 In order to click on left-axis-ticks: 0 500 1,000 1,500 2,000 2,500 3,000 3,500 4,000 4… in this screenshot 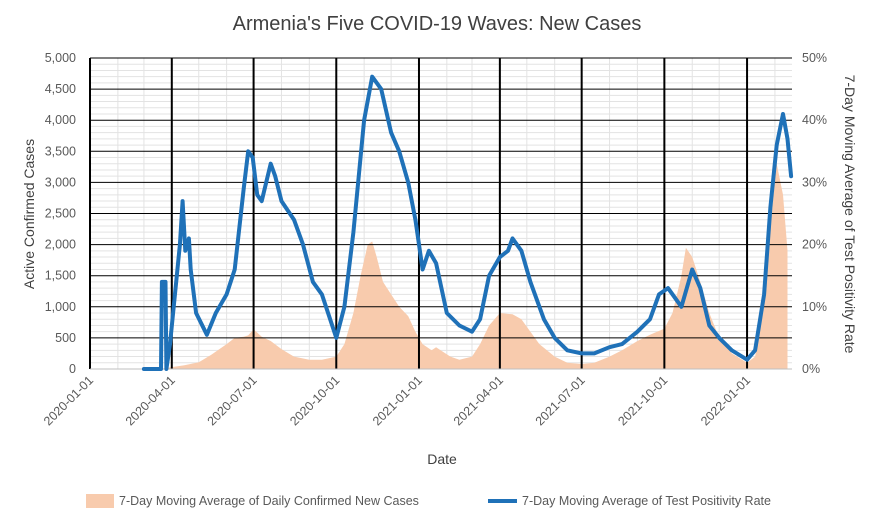, I will do `click(60, 213)`.